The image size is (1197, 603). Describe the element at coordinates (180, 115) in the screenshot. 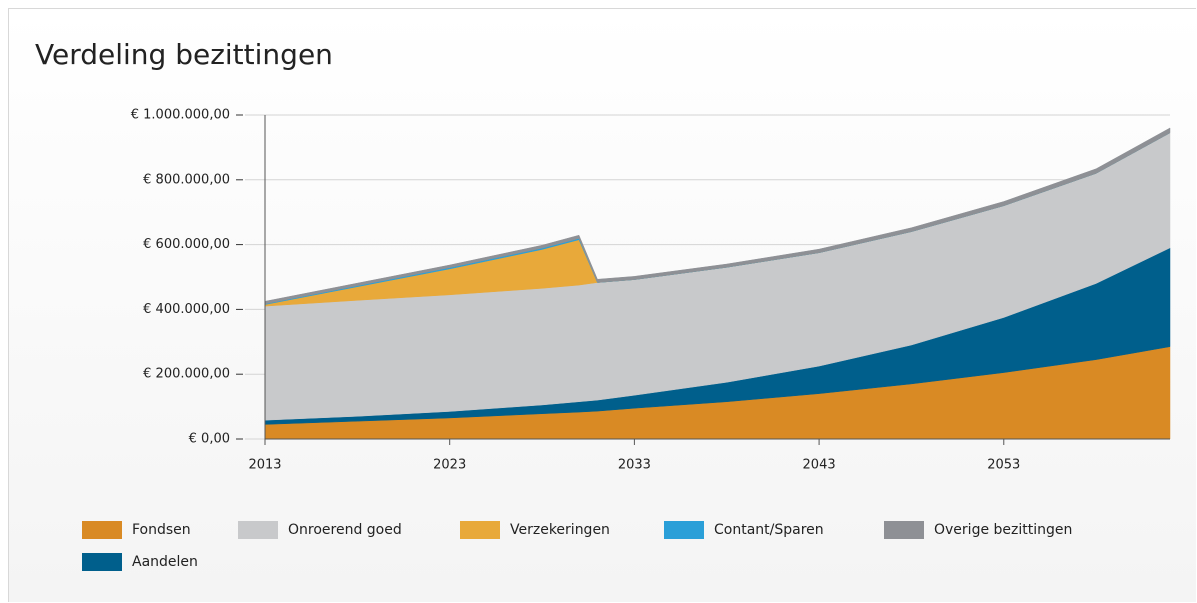

I see `y-tick-label: € 1.000.000,00` at that location.